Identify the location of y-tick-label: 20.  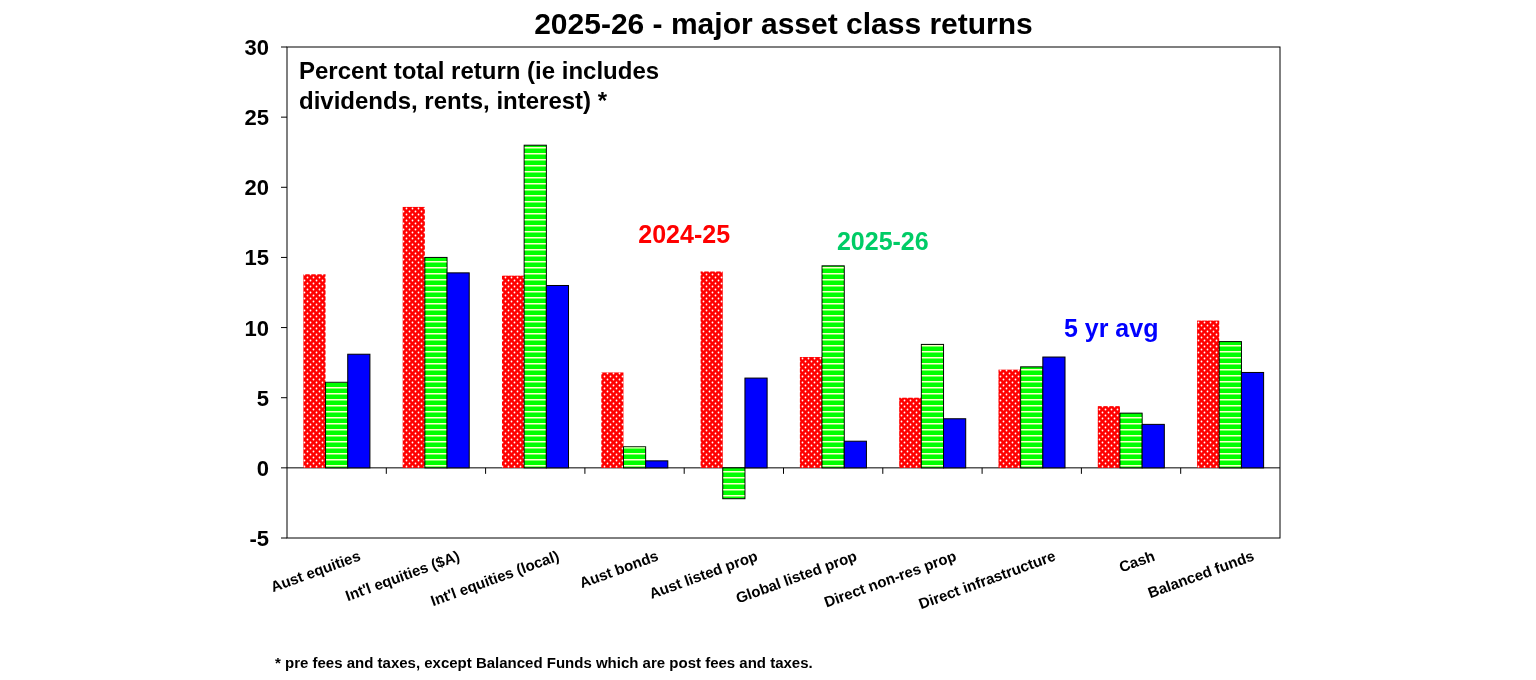
(256, 188).